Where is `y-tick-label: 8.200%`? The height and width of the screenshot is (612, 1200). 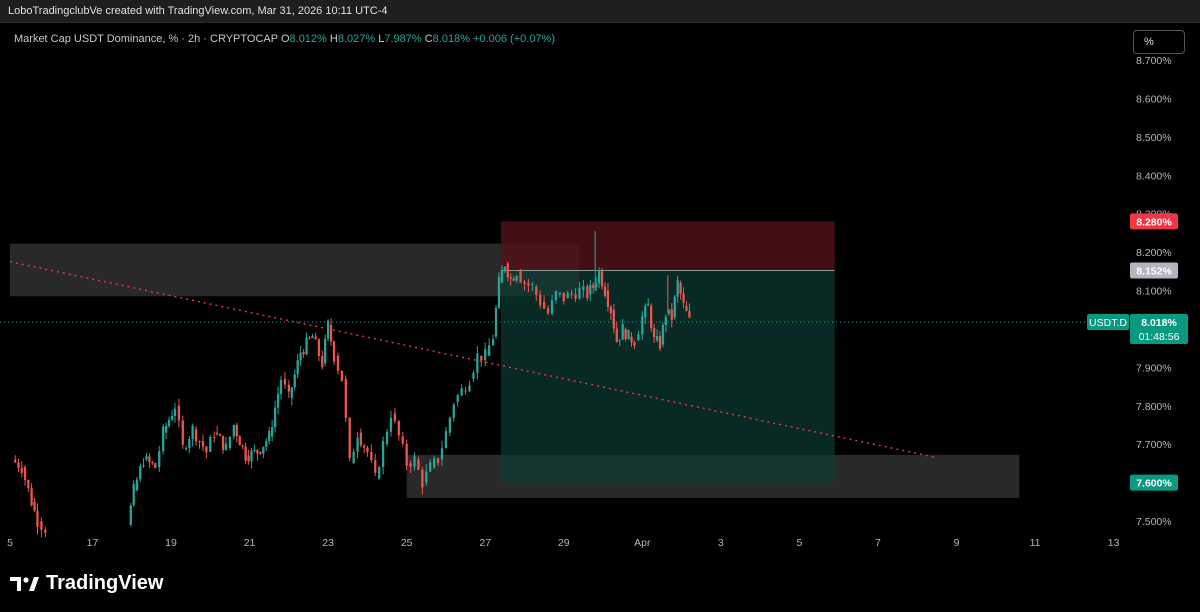
y-tick-label: 8.200% is located at coordinates (1154, 253).